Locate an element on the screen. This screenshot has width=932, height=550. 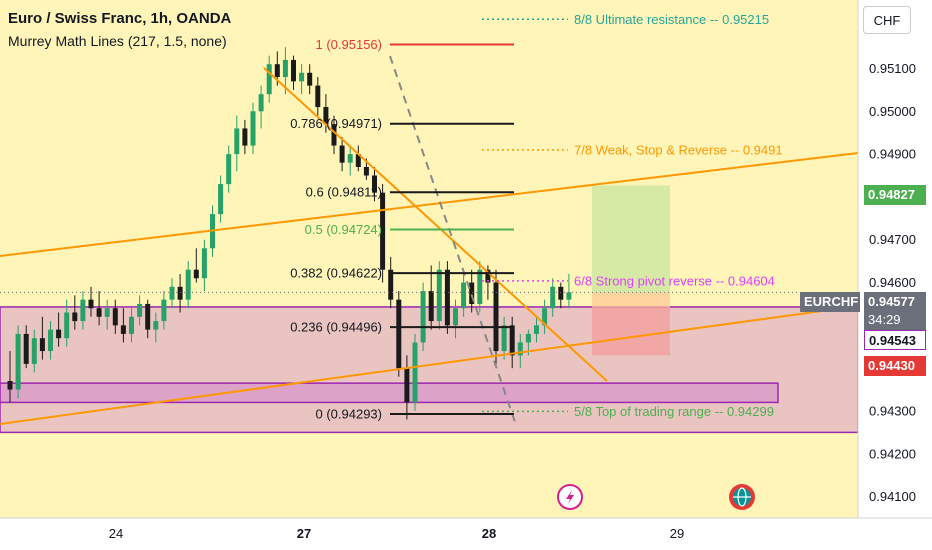
inner-zone is located at coordinates (389, 393).